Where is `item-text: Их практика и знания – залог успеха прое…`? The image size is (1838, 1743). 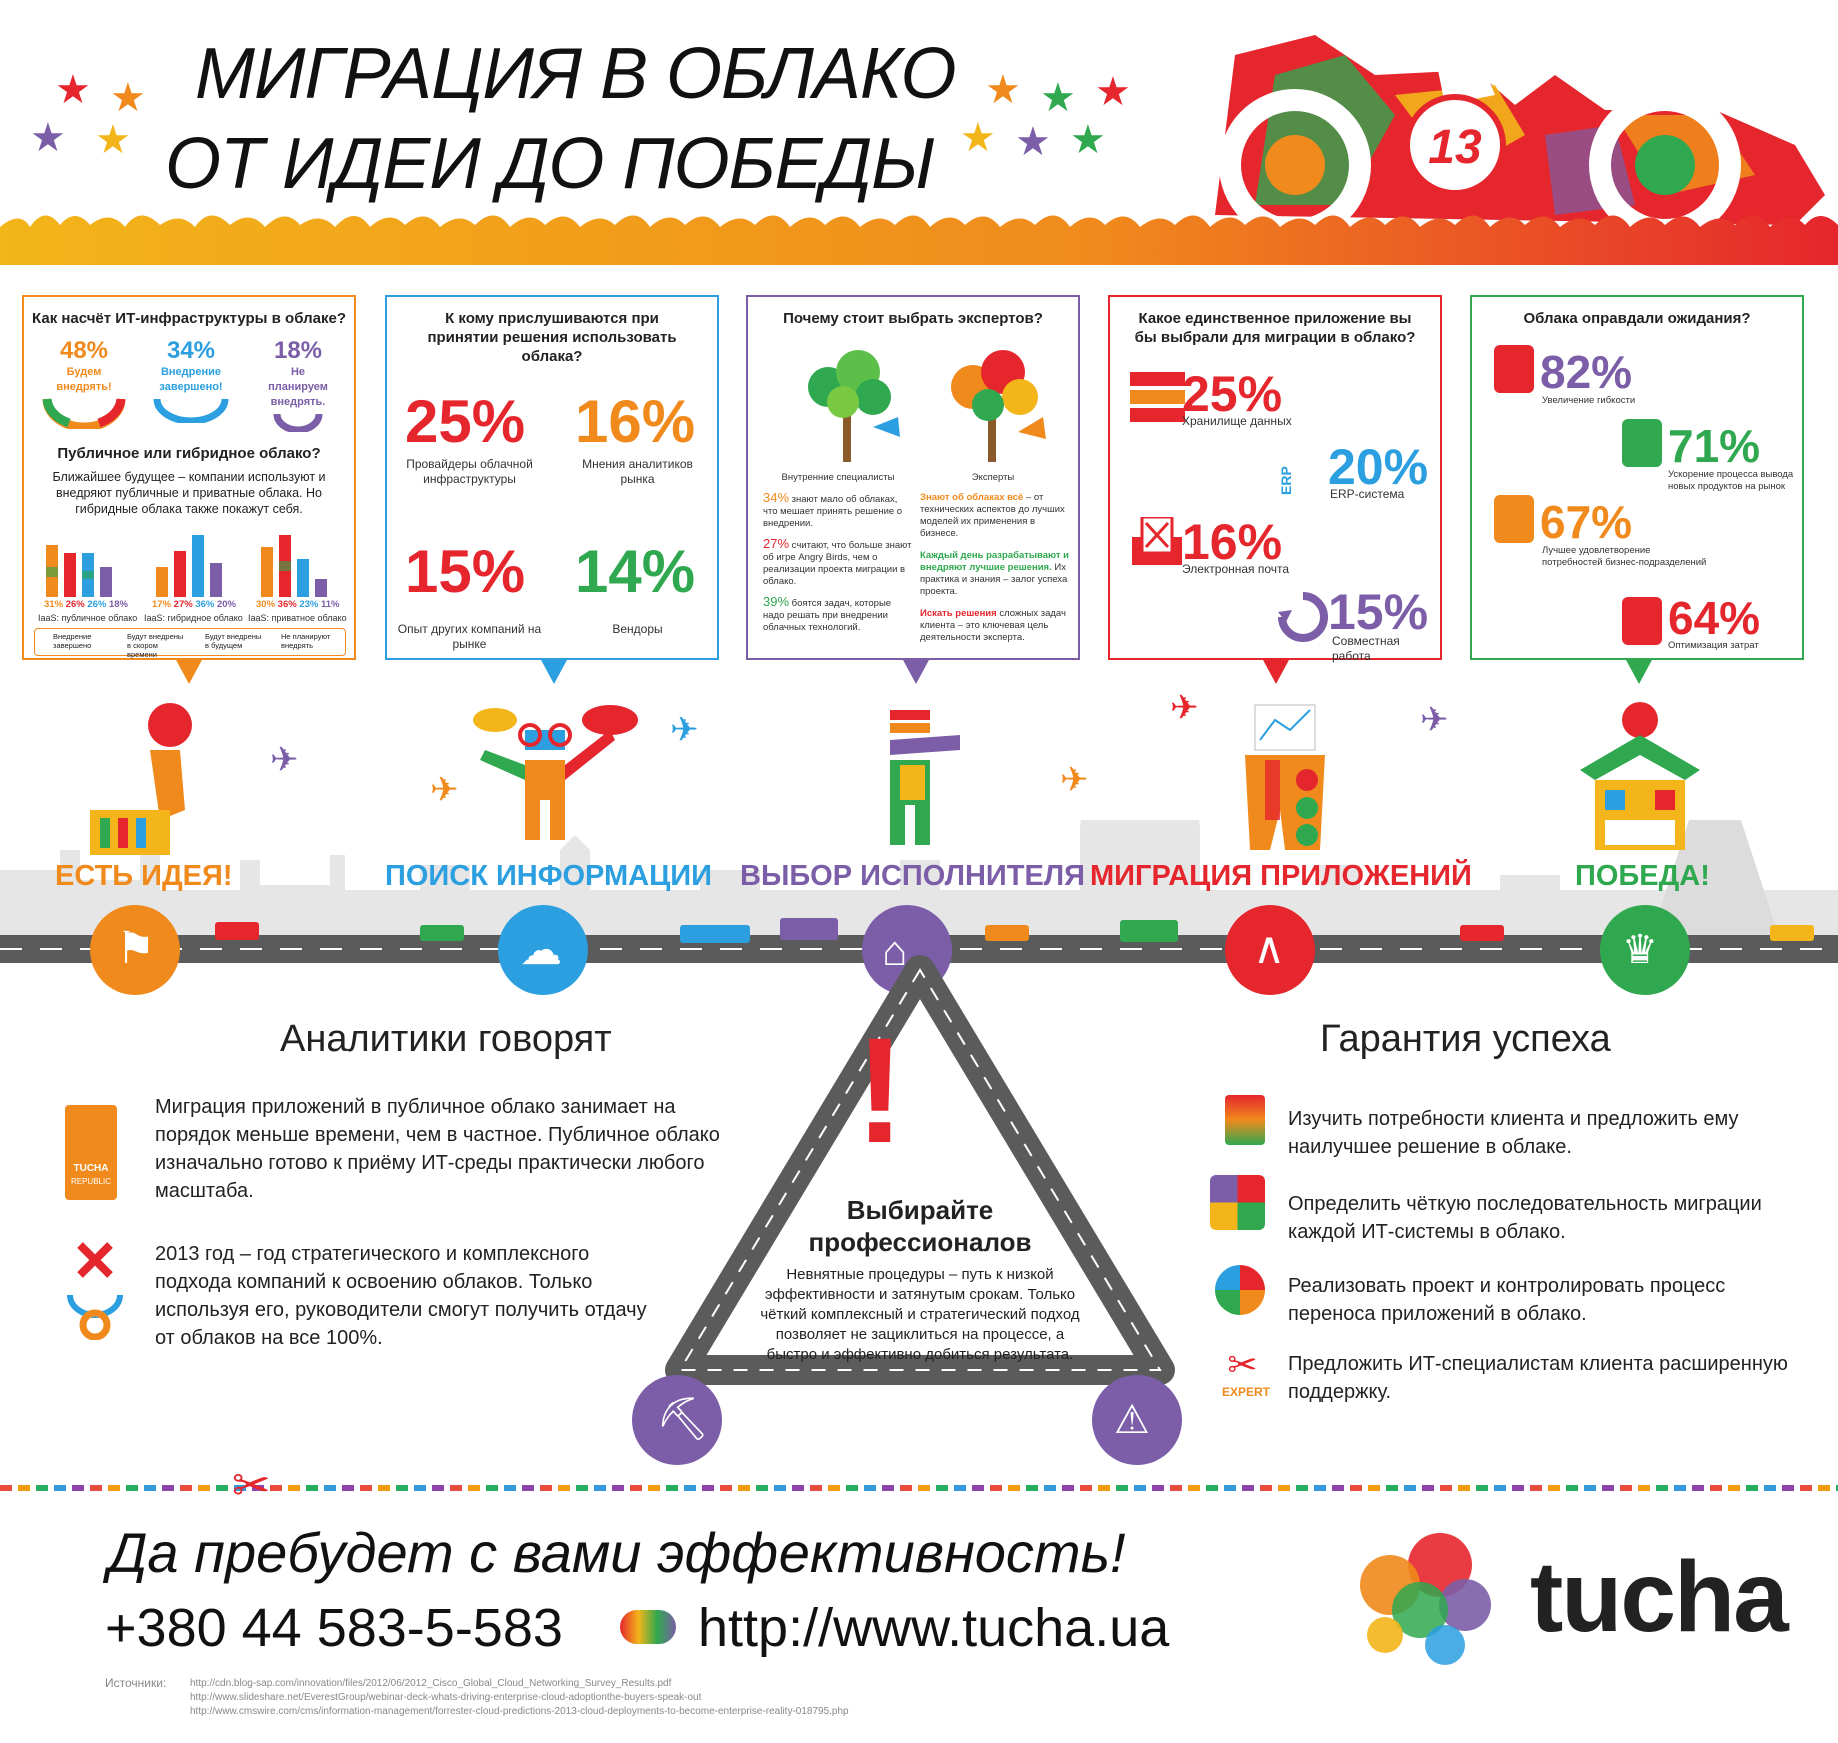
item-text: Их практика и знания – залог успеха прое… is located at coordinates (994, 579).